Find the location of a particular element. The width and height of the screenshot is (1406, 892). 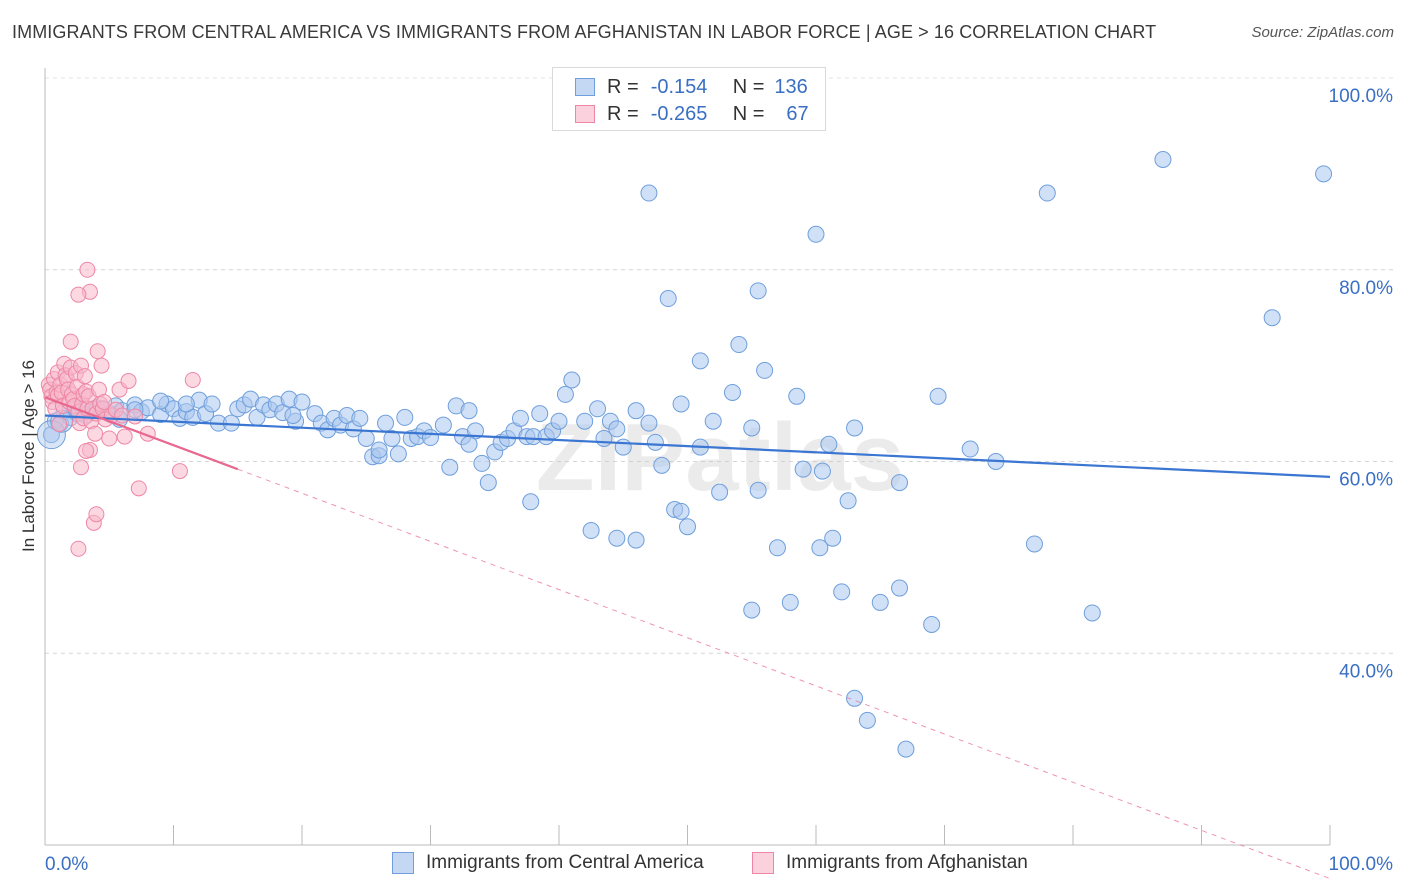

n-value: 136 is located at coordinates (791, 86).